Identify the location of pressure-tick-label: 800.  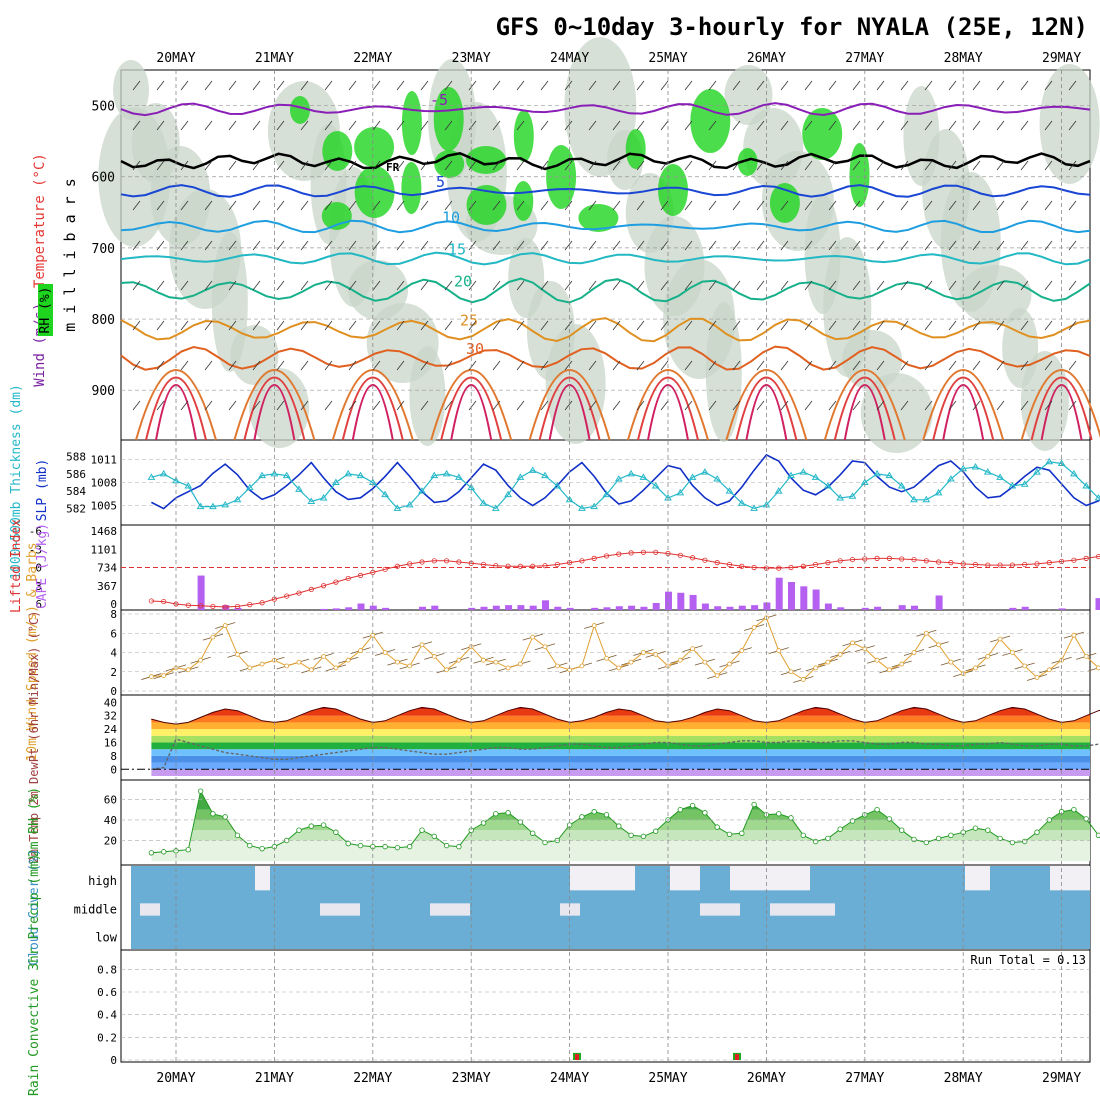
(103, 320).